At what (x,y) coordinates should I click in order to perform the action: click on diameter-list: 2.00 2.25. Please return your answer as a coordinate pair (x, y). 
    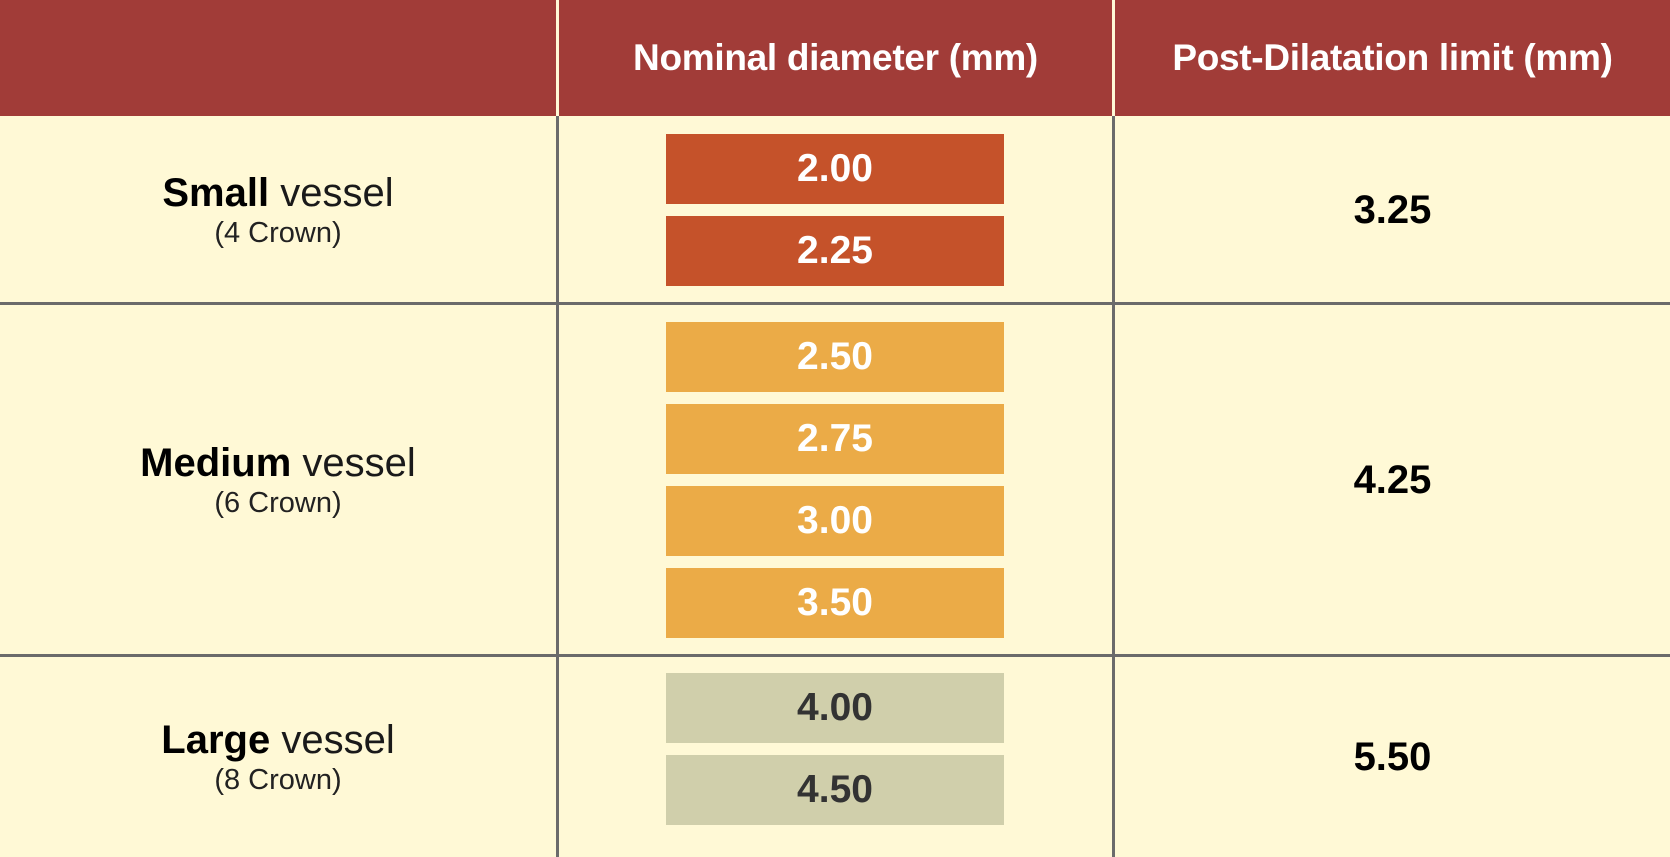
    Looking at the image, I should click on (835, 210).